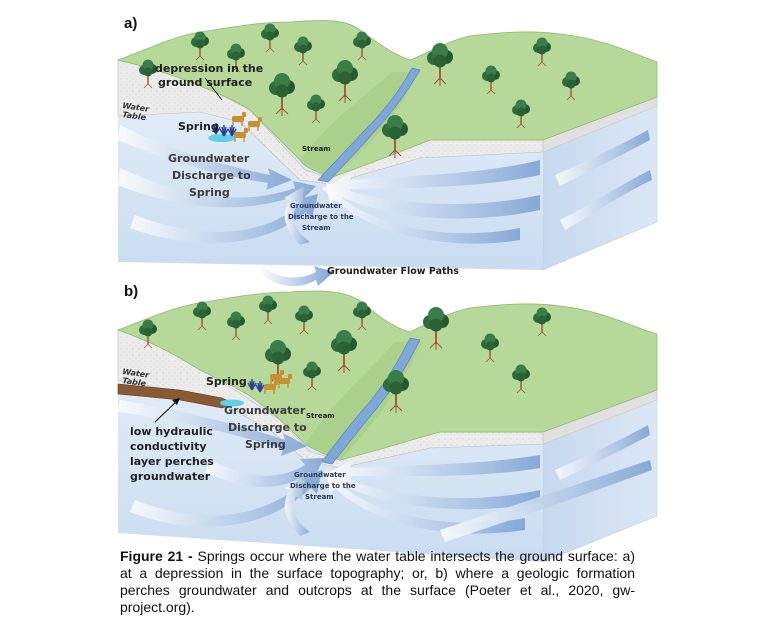  Describe the element at coordinates (209, 68) in the screenshot. I see `depression-label: depression in the` at that location.